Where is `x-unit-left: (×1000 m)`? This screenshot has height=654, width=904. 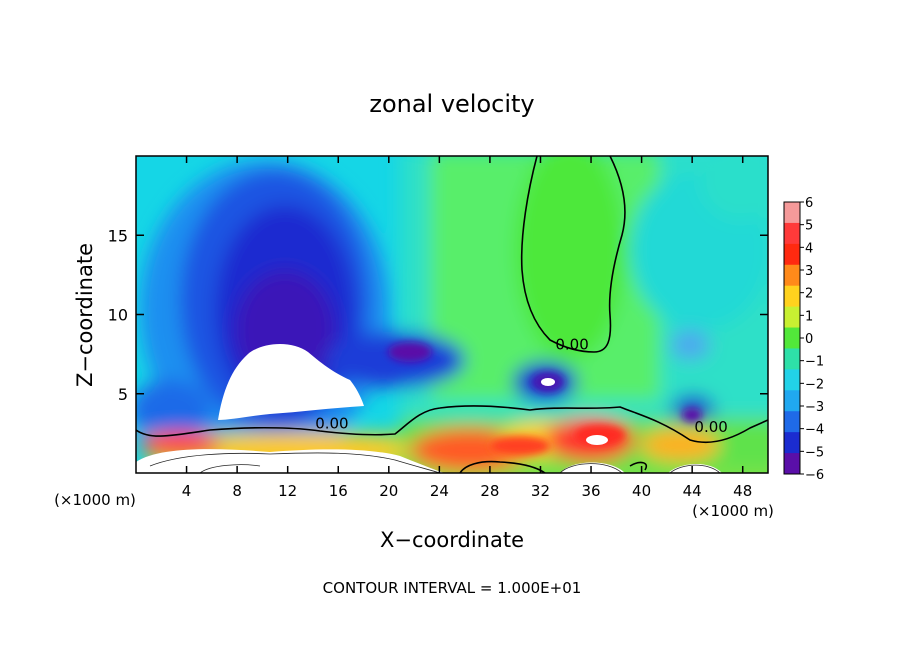 x-unit-left: (×1000 m) is located at coordinates (95, 500).